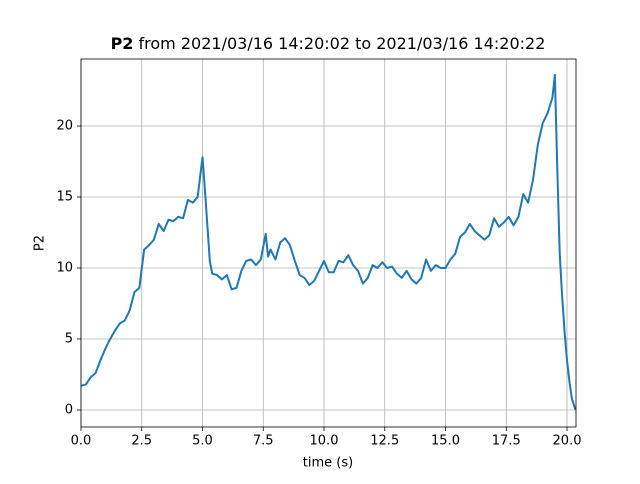  What do you see at coordinates (64, 126) in the screenshot?
I see `y-tick-label: 20` at bounding box center [64, 126].